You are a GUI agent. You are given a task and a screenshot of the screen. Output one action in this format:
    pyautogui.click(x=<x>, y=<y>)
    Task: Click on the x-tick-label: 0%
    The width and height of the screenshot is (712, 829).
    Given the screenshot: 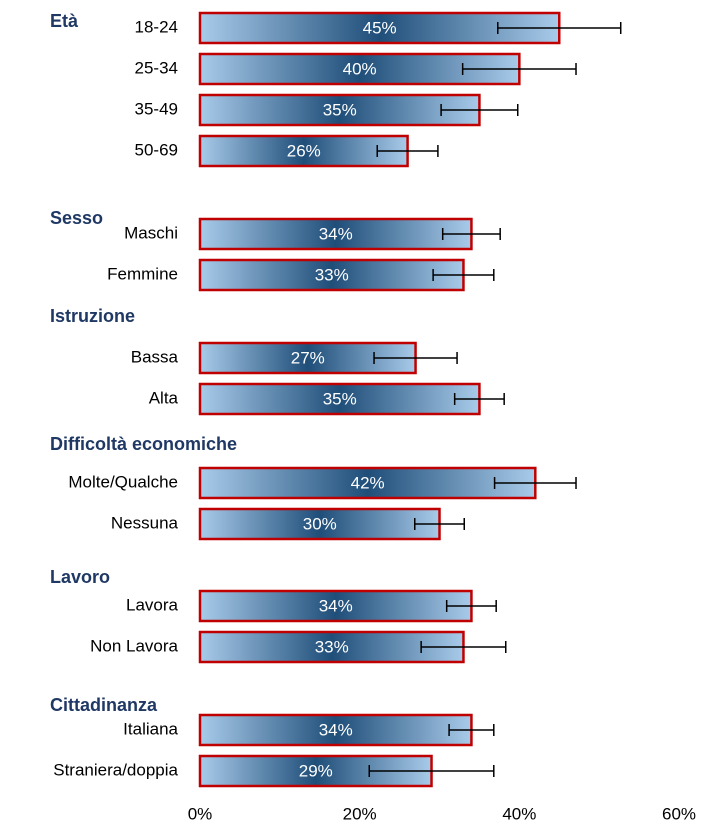 What is the action you would take?
    pyautogui.click(x=200, y=813)
    